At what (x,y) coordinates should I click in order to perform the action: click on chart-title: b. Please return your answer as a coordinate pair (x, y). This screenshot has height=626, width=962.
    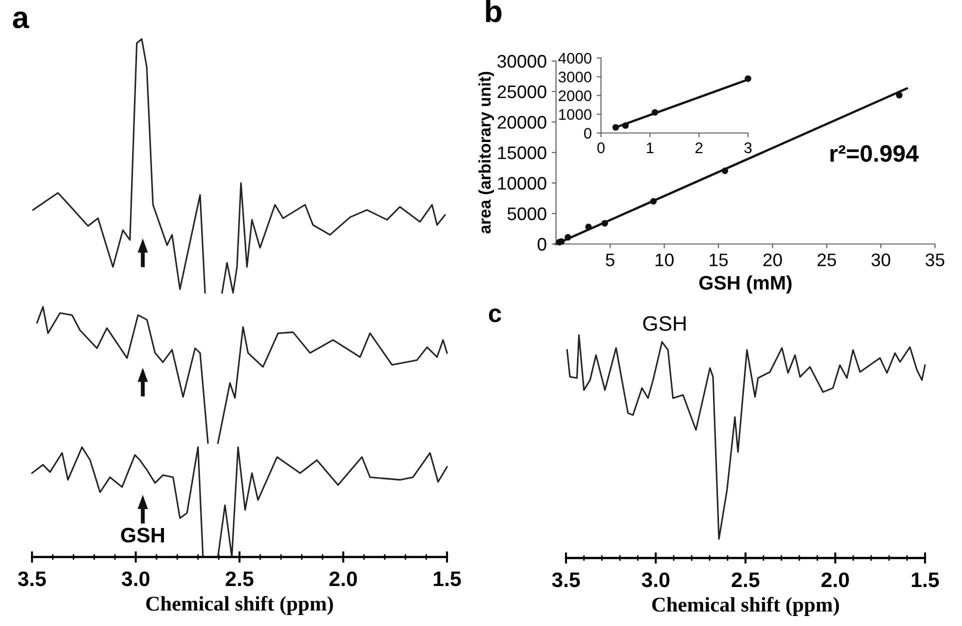
    Looking at the image, I should click on (494, 11).